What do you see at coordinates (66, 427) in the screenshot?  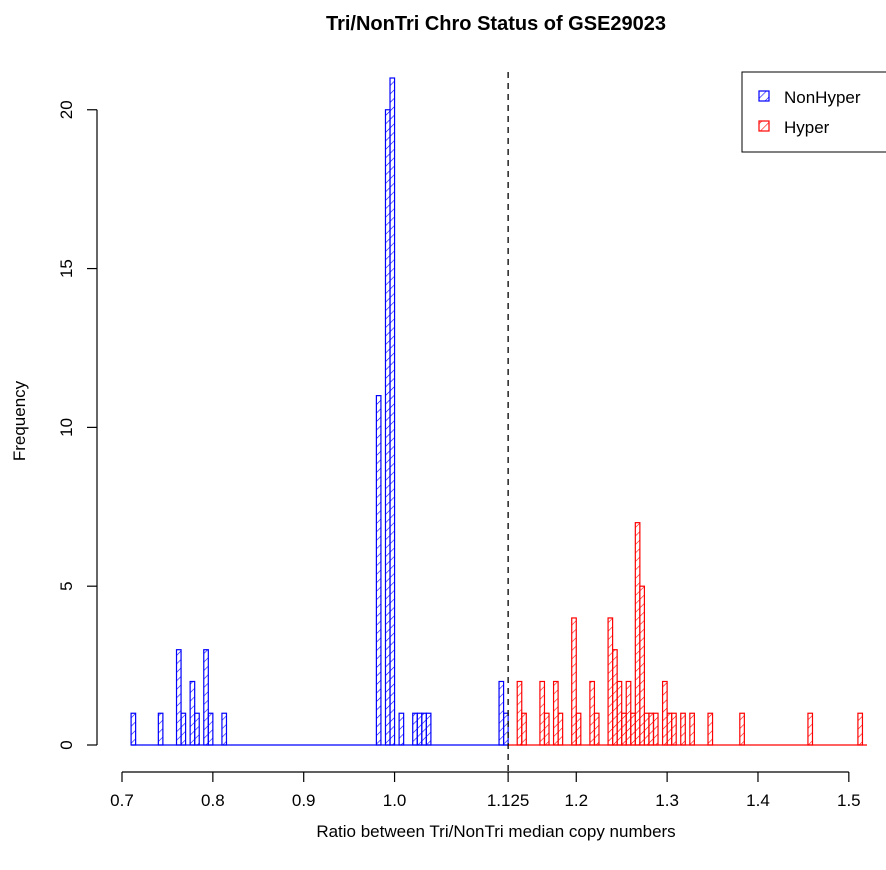 I see `y-tick-label: 10` at bounding box center [66, 427].